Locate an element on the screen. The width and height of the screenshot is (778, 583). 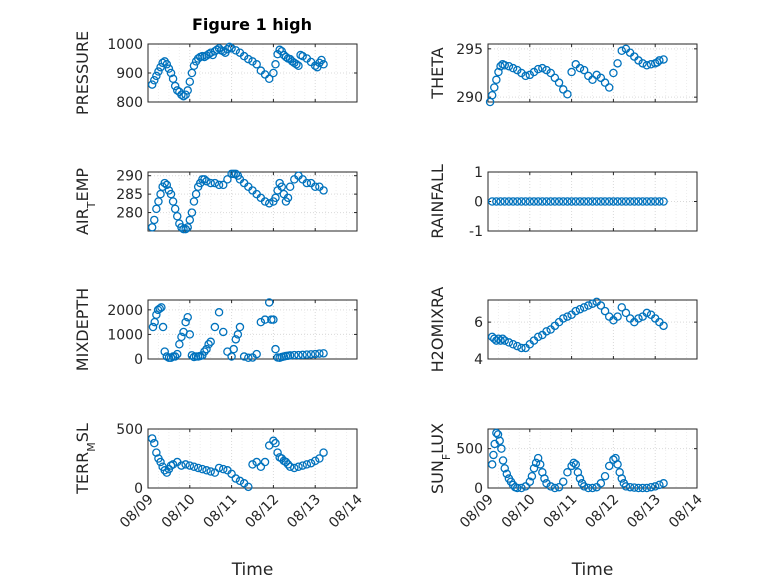
subplot-air-temp: 280 285 290 AIRTEMP is located at coordinates (215, 201).